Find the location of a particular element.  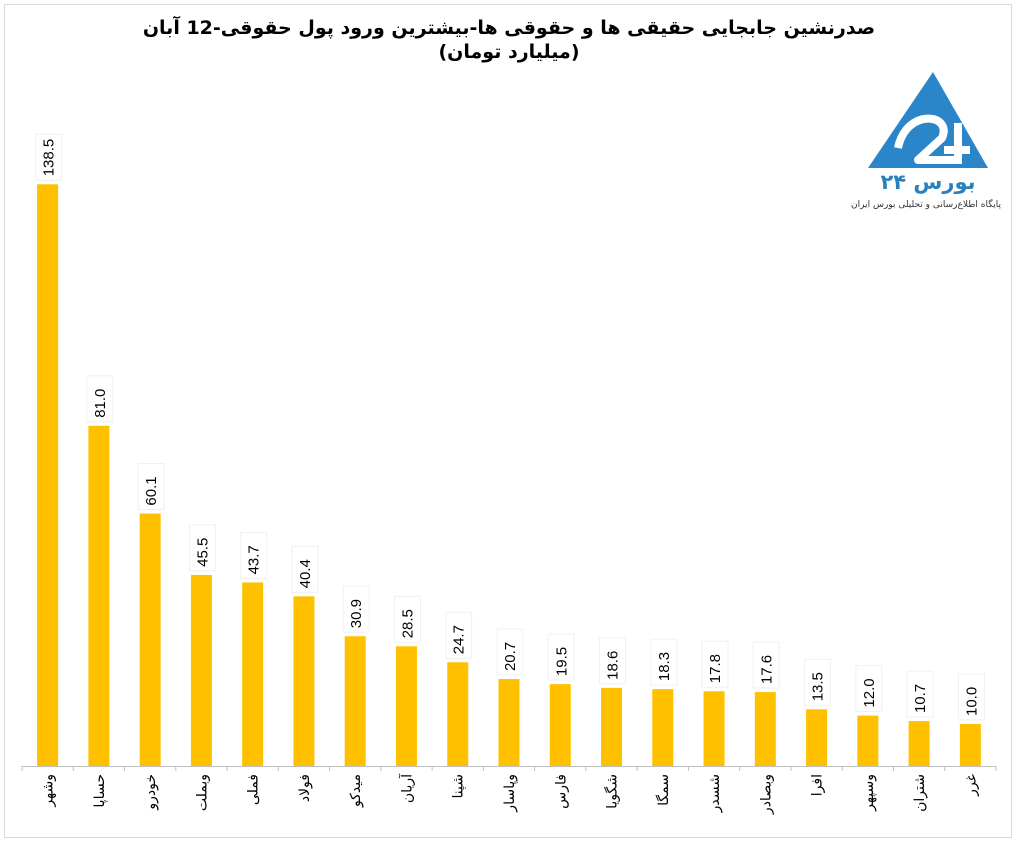

category-label: آریان is located at coordinates (406, 788).